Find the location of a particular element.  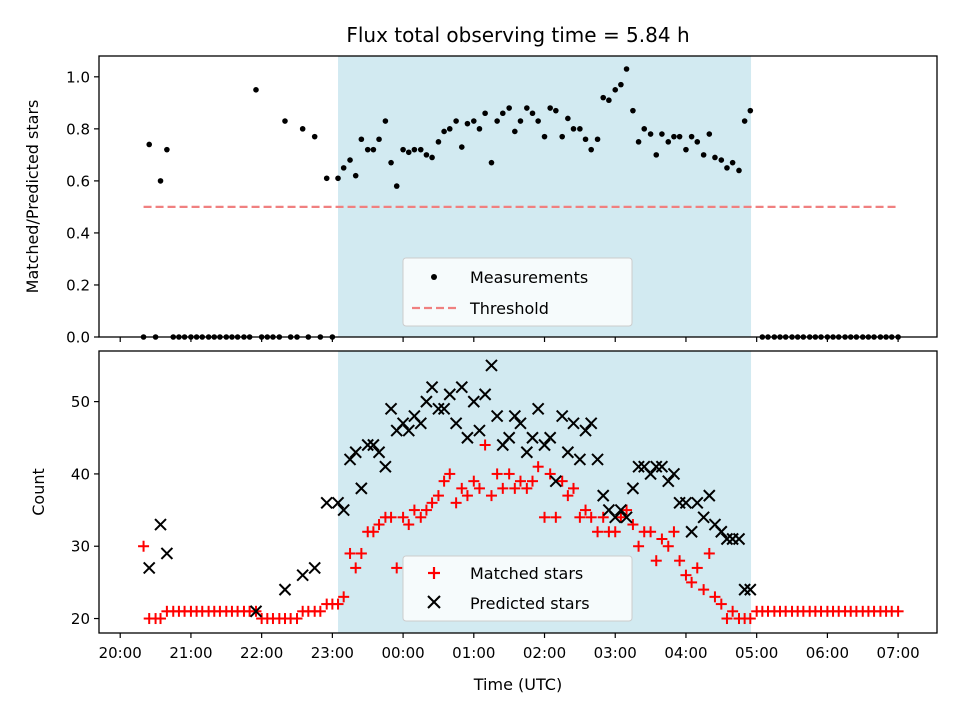

x-tick-label: 07:00 is located at coordinates (897, 653).